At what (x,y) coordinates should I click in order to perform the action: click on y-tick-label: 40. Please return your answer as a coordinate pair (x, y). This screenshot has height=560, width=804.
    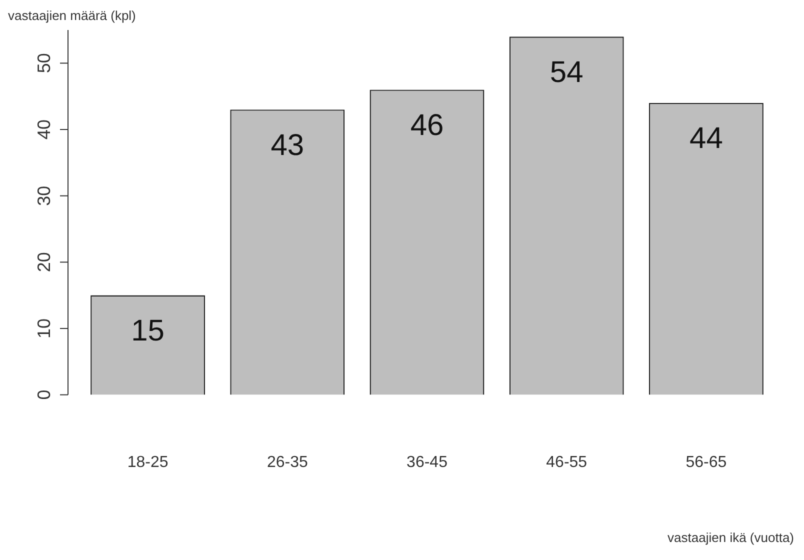
    Looking at the image, I should click on (44, 129).